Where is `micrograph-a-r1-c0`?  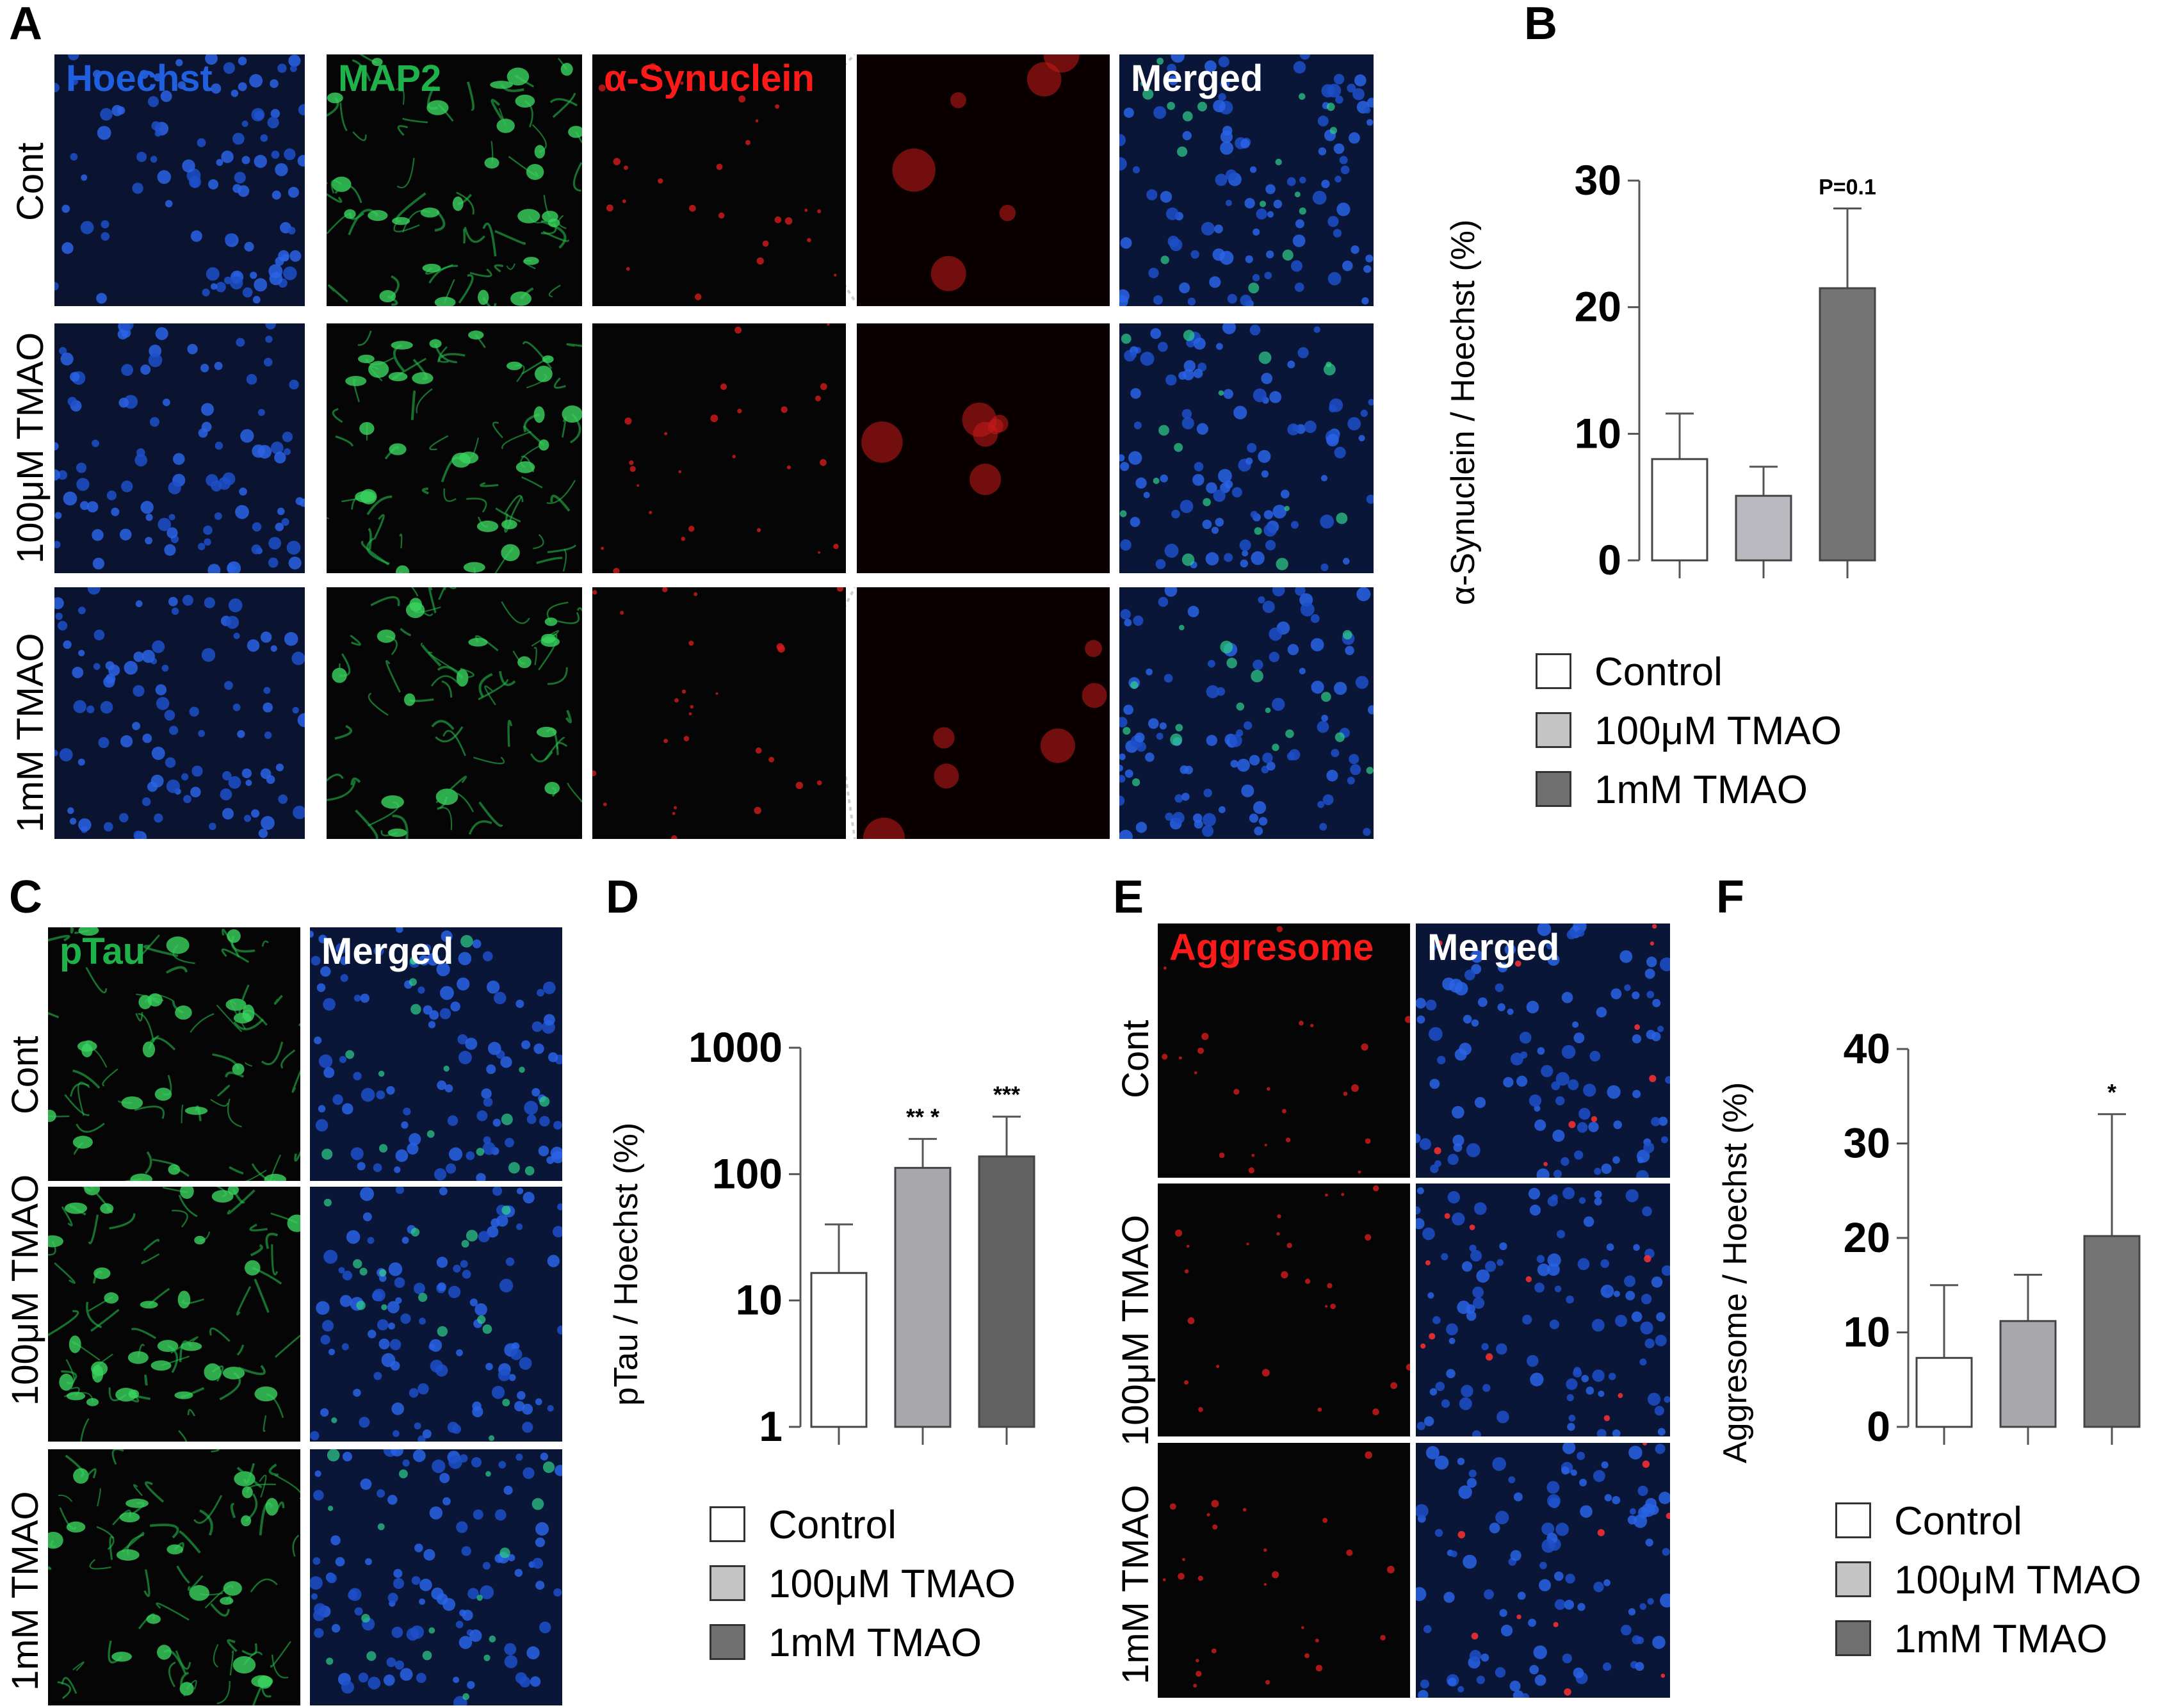 micrograph-a-r1-c0 is located at coordinates (179, 448).